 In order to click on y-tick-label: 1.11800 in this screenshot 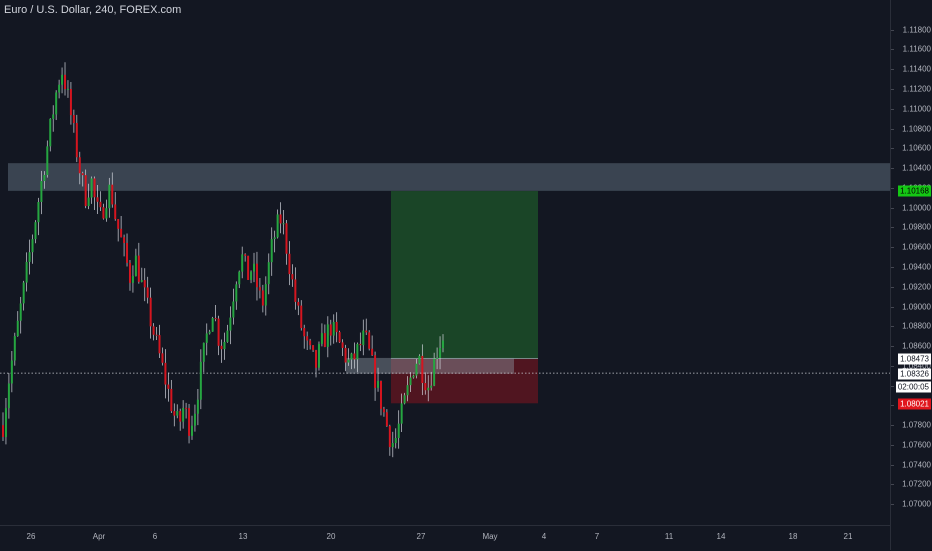, I will do `click(916, 30)`.